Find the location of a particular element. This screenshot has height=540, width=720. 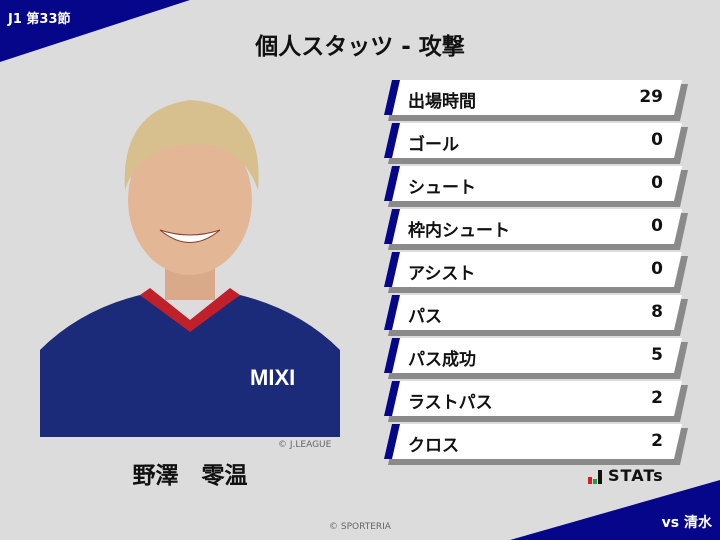

stats-logo: STATs is located at coordinates (626, 476).